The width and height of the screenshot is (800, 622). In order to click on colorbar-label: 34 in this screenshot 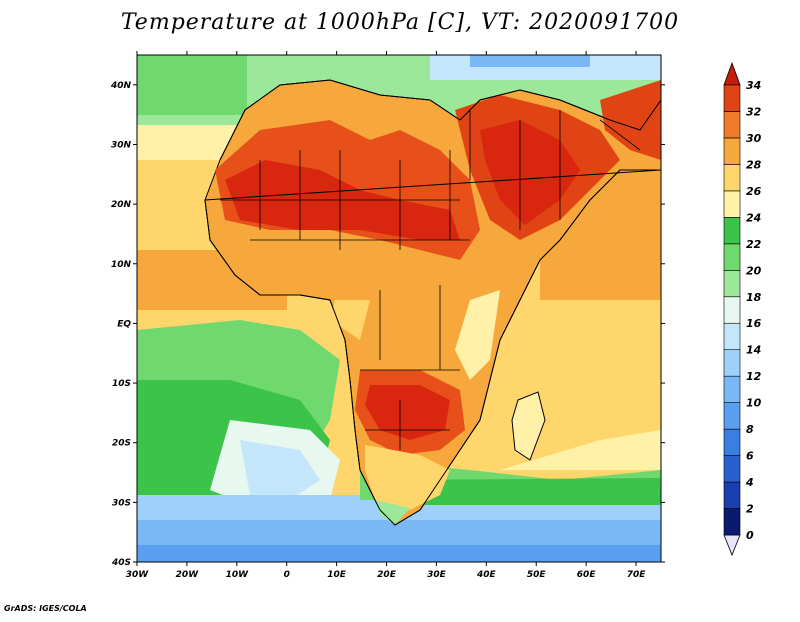, I will do `click(753, 85)`.